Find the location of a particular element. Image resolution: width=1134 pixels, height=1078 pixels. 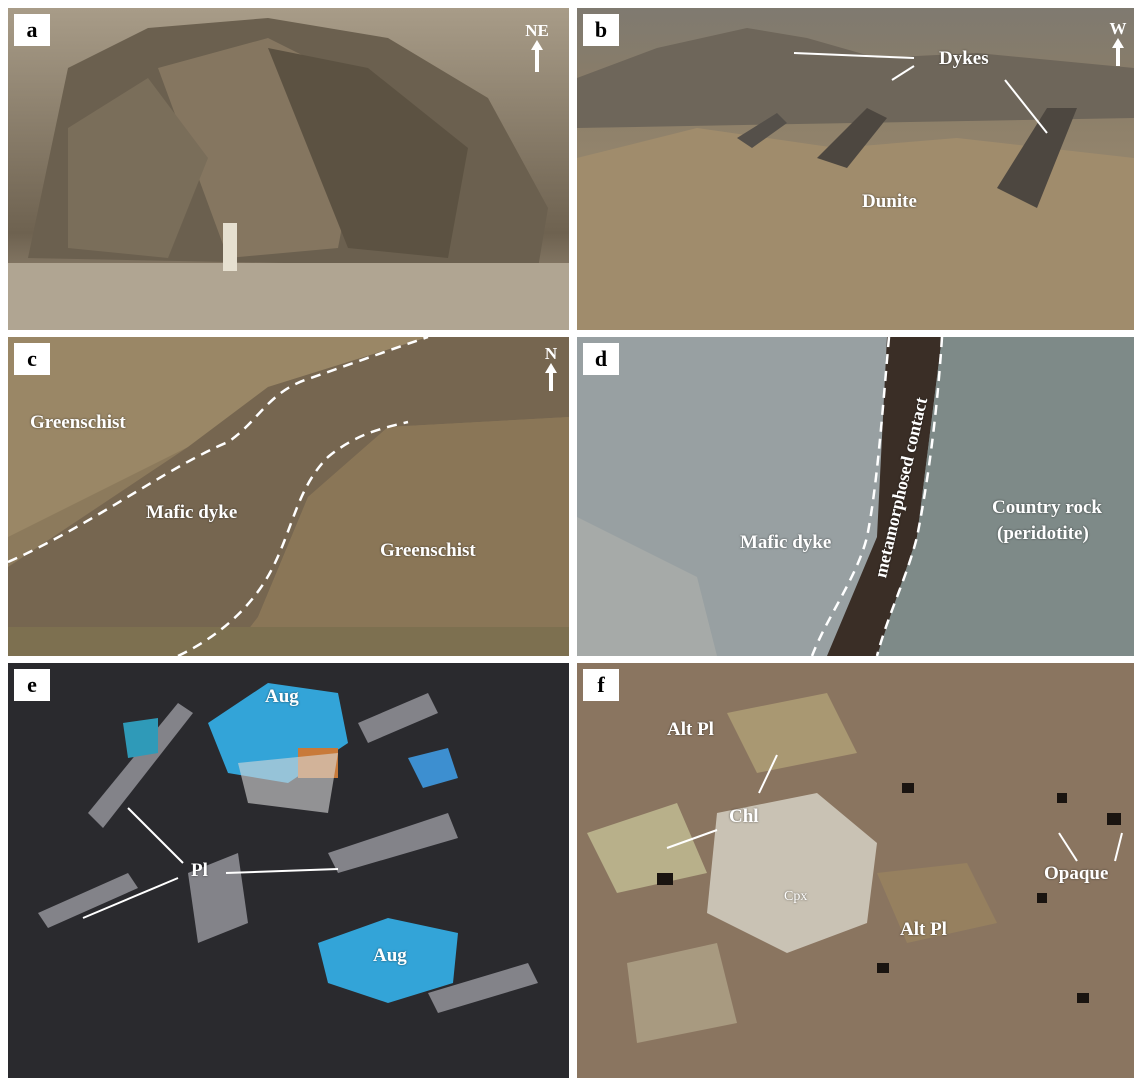

panel-letter: f is located at coordinates (601, 685).